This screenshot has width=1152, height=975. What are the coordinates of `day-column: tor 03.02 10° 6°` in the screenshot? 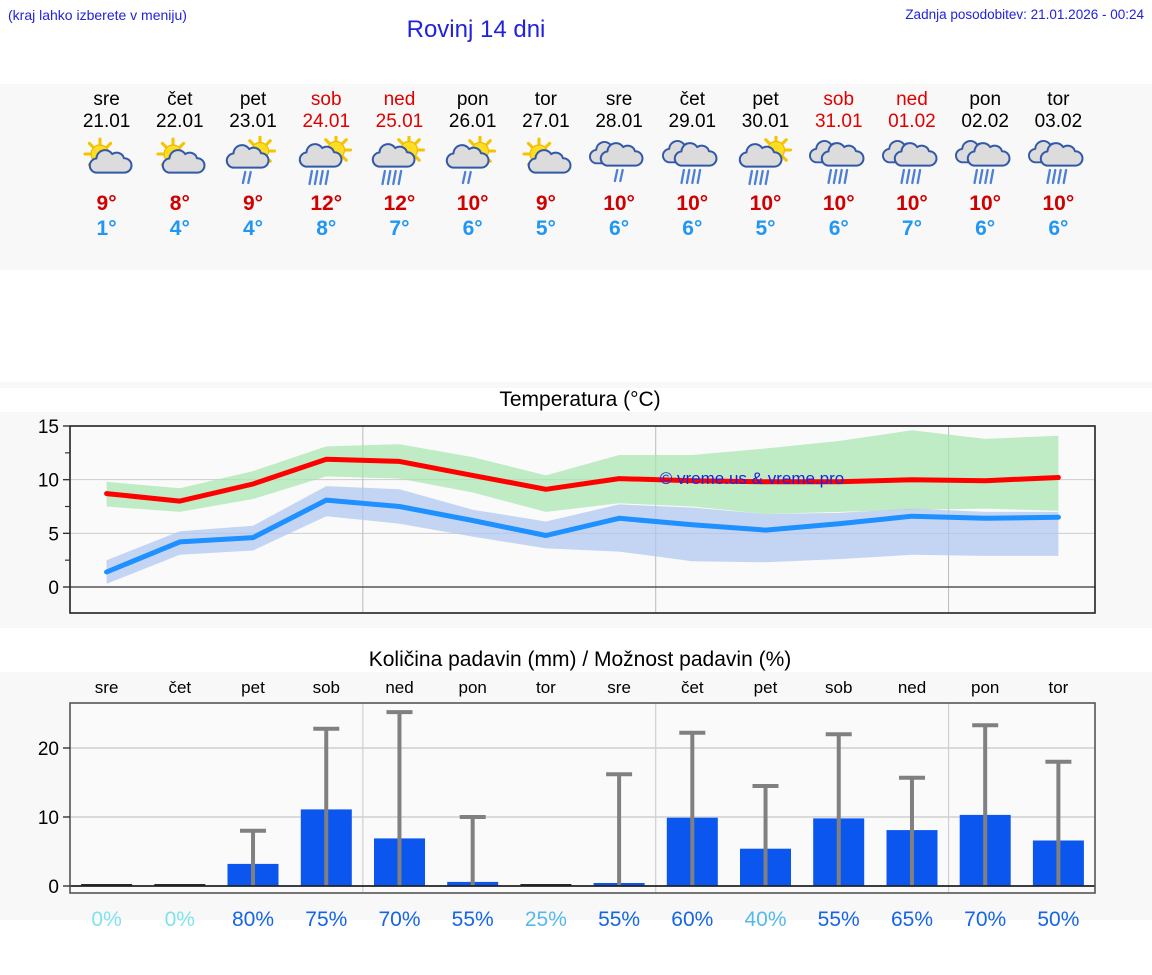 It's located at (1058, 162).